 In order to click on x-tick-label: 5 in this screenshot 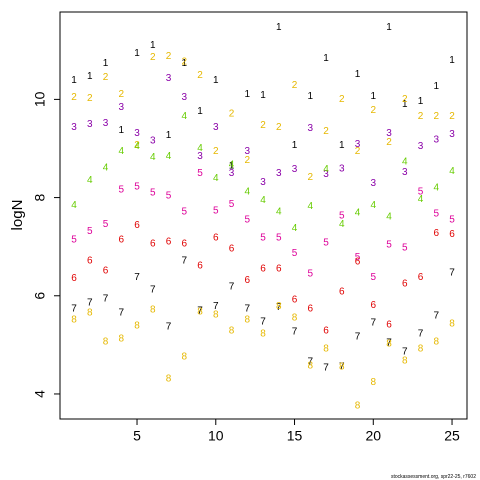, I will do `click(137, 436)`.